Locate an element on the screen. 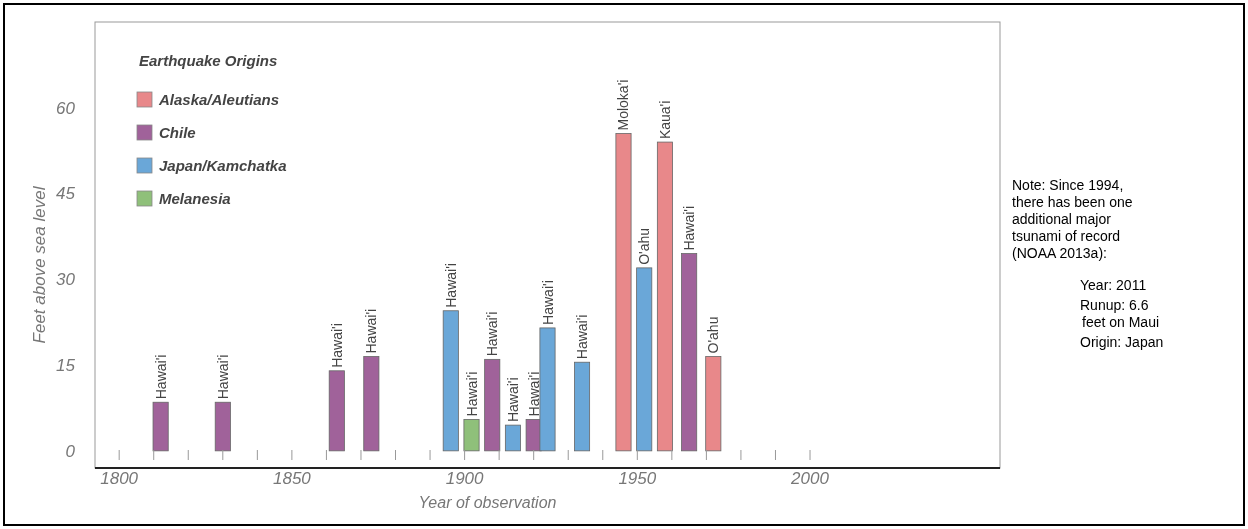 Image resolution: width=1248 pixels, height=529 pixels. legend-label: Alaska/Aleutians is located at coordinates (219, 99).